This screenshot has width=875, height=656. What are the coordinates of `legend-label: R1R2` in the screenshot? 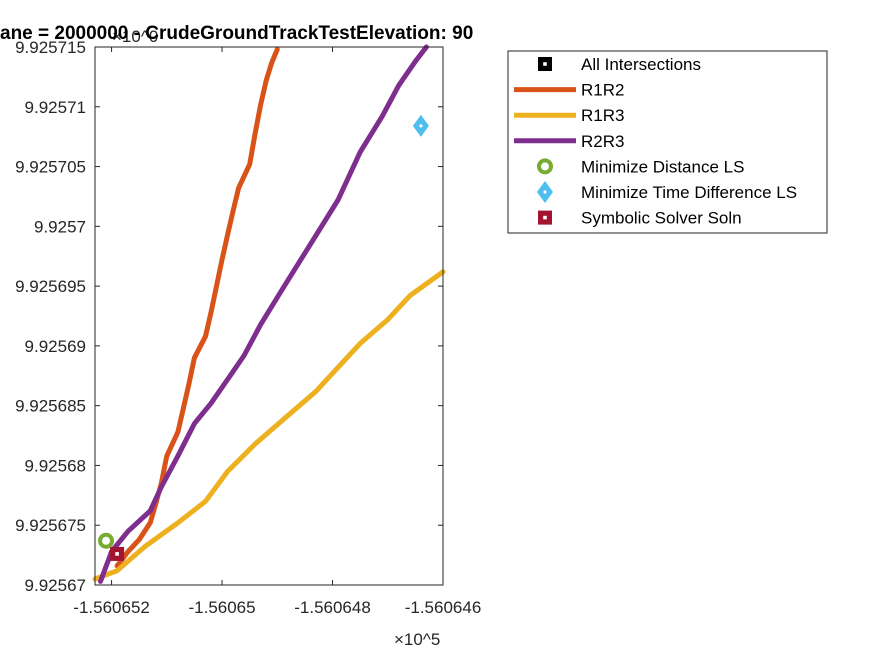 It's located at (602, 90).